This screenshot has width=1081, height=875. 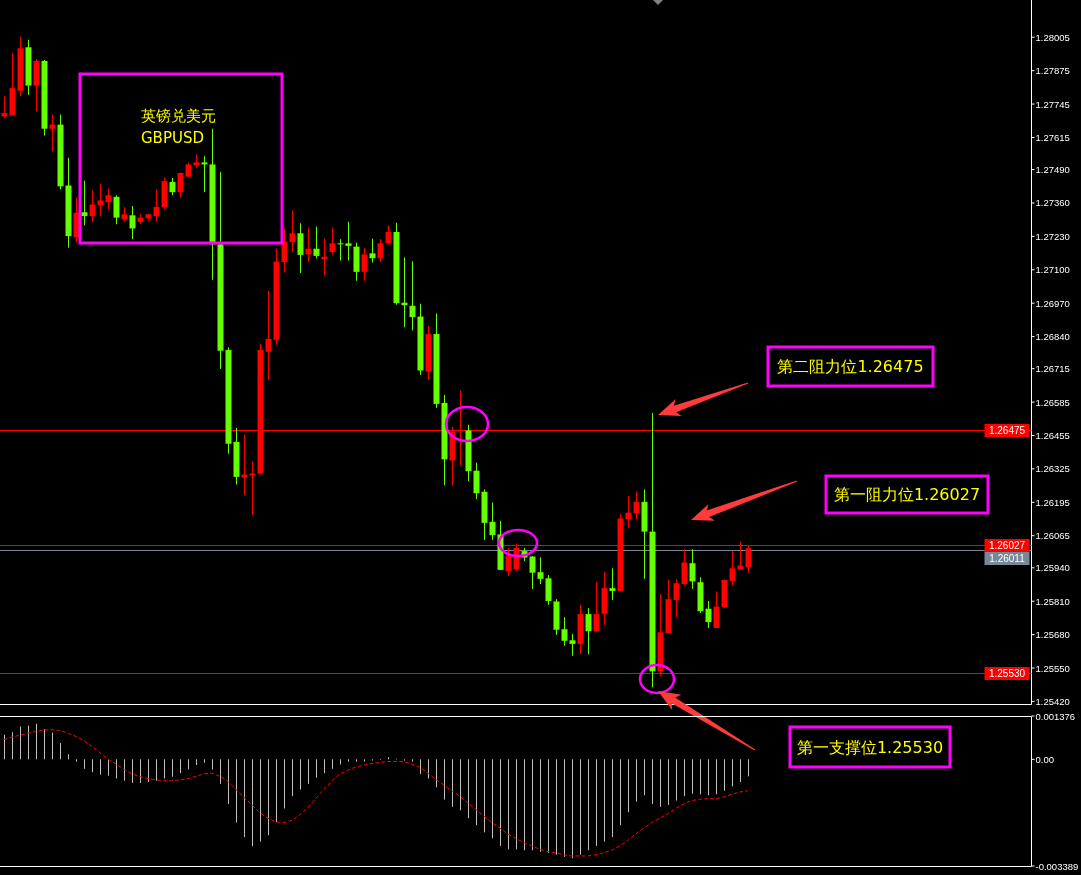 I want to click on ref-line-label: 1.25530, so click(x=1007, y=673).